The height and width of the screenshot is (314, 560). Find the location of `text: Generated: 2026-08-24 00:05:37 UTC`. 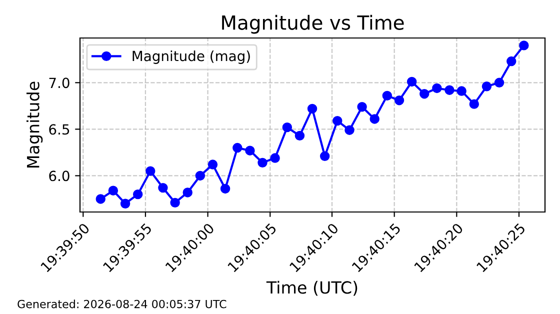

text: Generated: 2026-08-24 00:05:37 UTC is located at coordinates (122, 304).